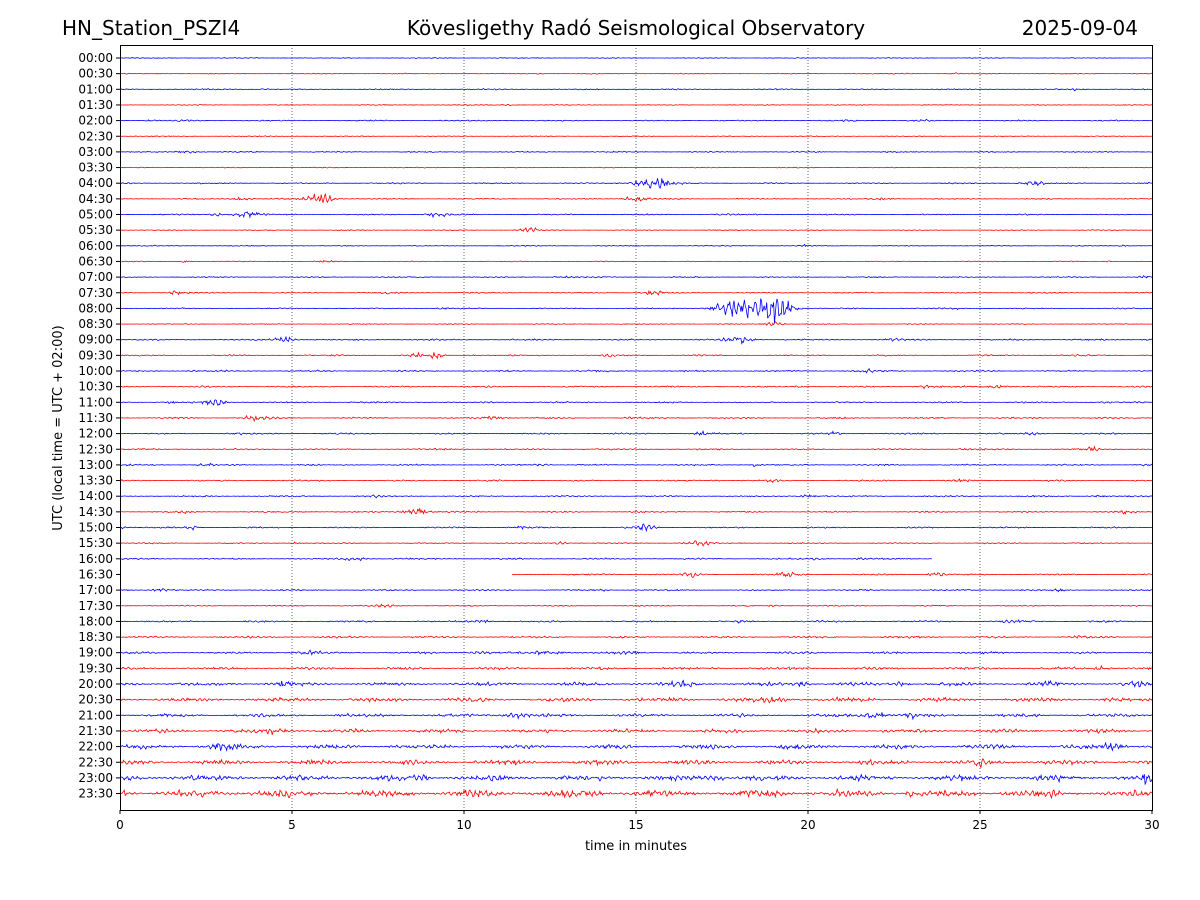 This screenshot has height=900, width=1200. What do you see at coordinates (95, 496) in the screenshot?
I see `y-tick-label: 14:00` at bounding box center [95, 496].